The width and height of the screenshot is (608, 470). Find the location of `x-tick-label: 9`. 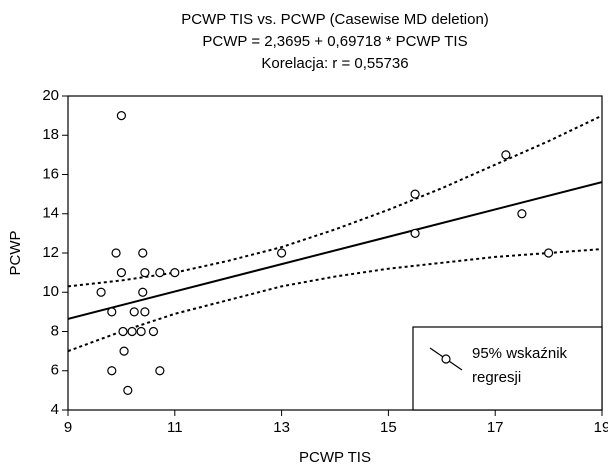

x-tick-label: 9 is located at coordinates (68, 427).